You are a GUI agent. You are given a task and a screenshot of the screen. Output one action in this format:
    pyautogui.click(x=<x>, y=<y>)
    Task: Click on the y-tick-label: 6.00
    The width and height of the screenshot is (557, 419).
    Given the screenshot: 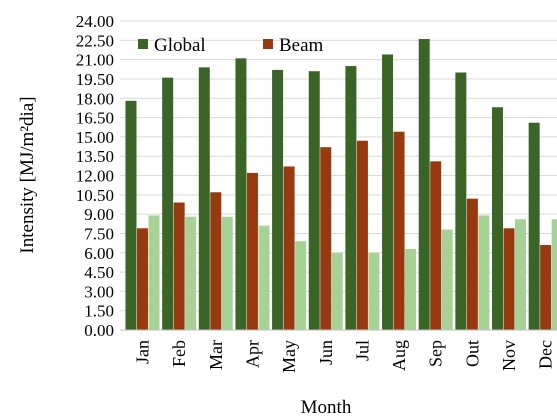 What is the action you would take?
    pyautogui.click(x=99, y=253)
    